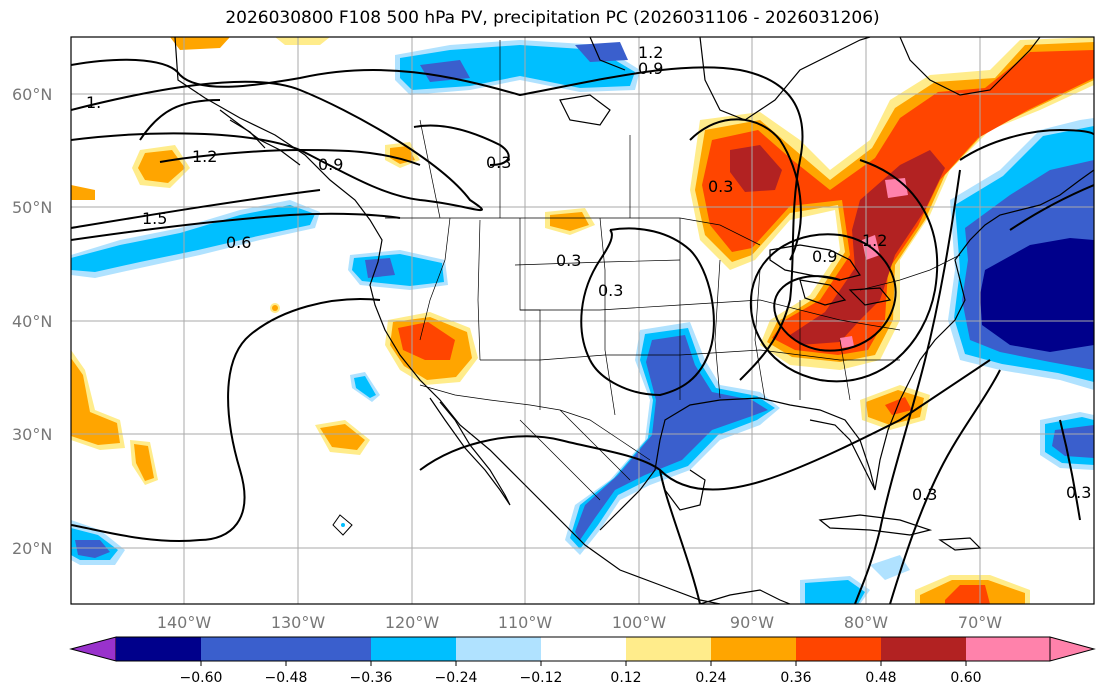 The image size is (1105, 698). Describe the element at coordinates (32, 94) in the screenshot. I see `lat-tick-label: 60°N` at that location.